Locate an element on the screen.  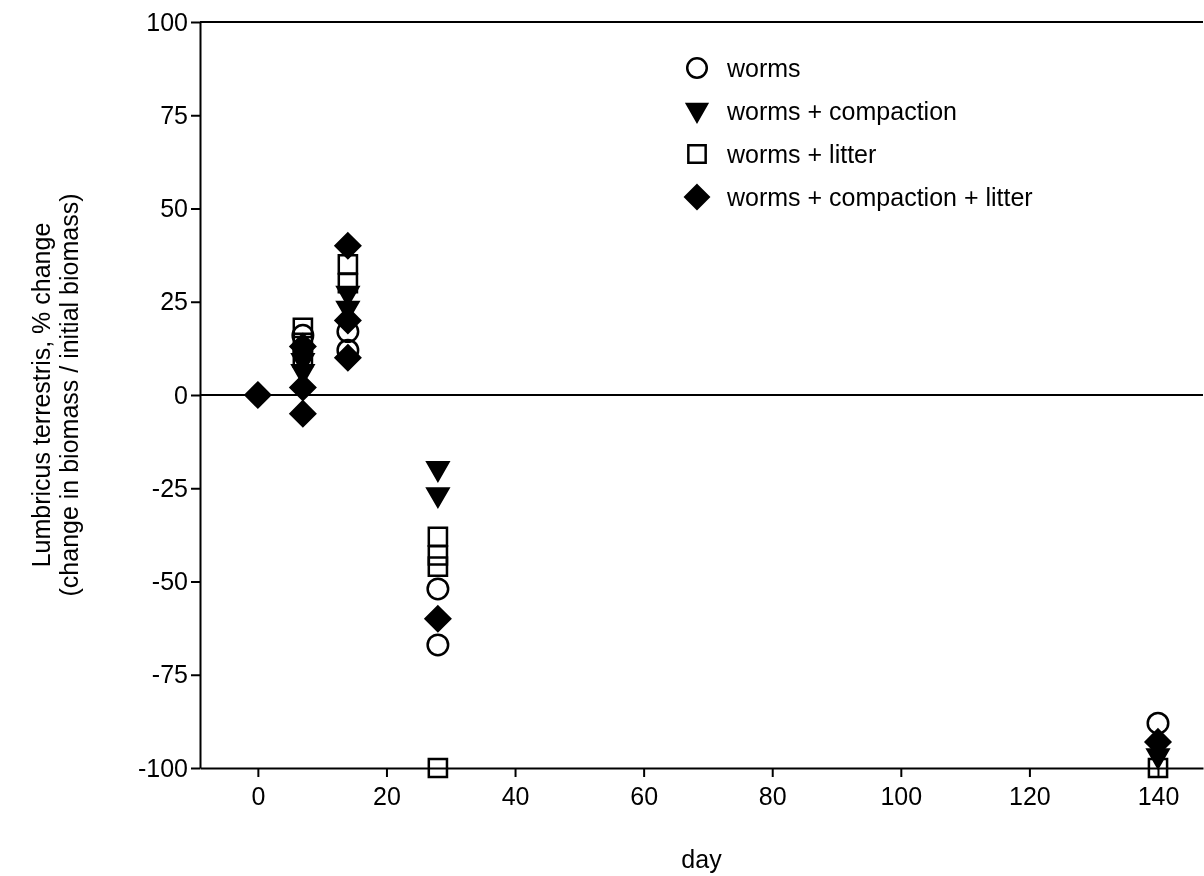
x-tick-label: 0 is located at coordinates (258, 796).